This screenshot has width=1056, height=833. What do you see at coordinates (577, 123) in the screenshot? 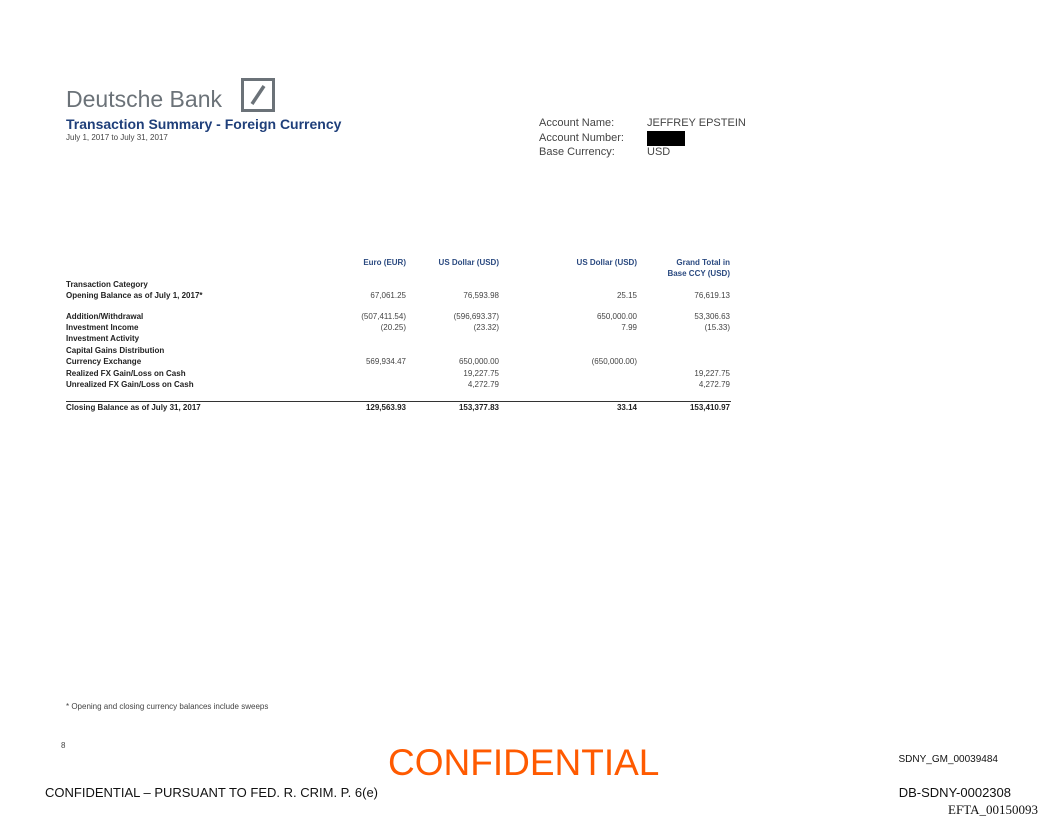
I see `account-name-label: Account Name:` at bounding box center [577, 123].